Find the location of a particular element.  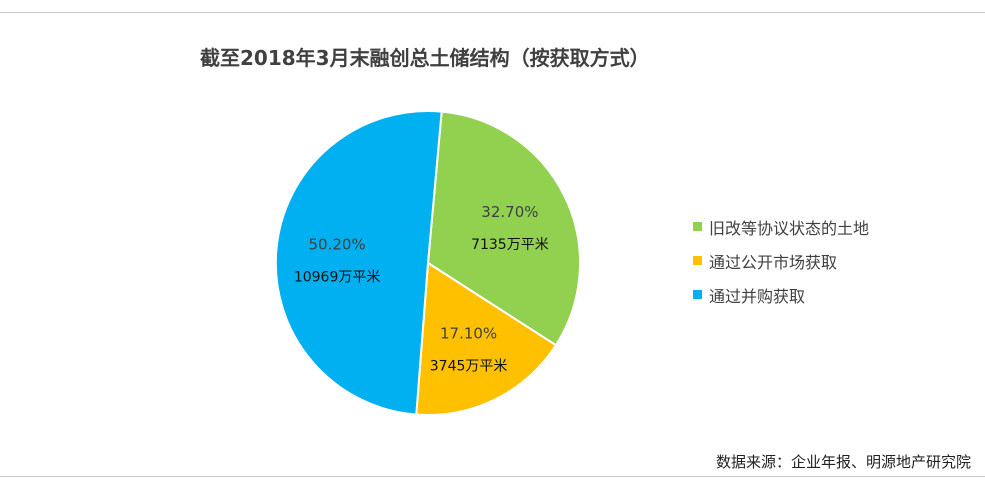

slice-value-label: 3745万平米 is located at coordinates (469, 367).